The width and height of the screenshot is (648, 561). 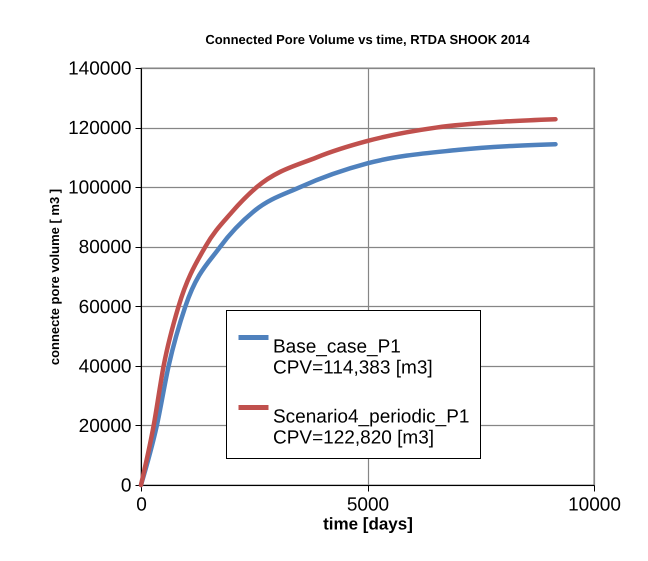 What do you see at coordinates (368, 505) in the screenshot?
I see `x-tick-label: 5000` at bounding box center [368, 505].